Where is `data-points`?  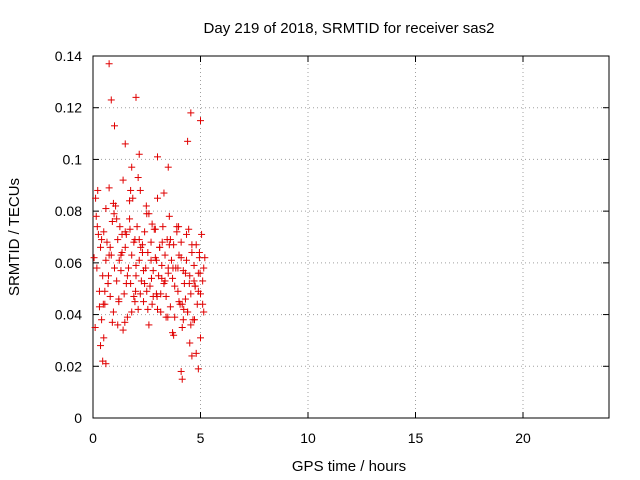 data-points is located at coordinates (149, 221).